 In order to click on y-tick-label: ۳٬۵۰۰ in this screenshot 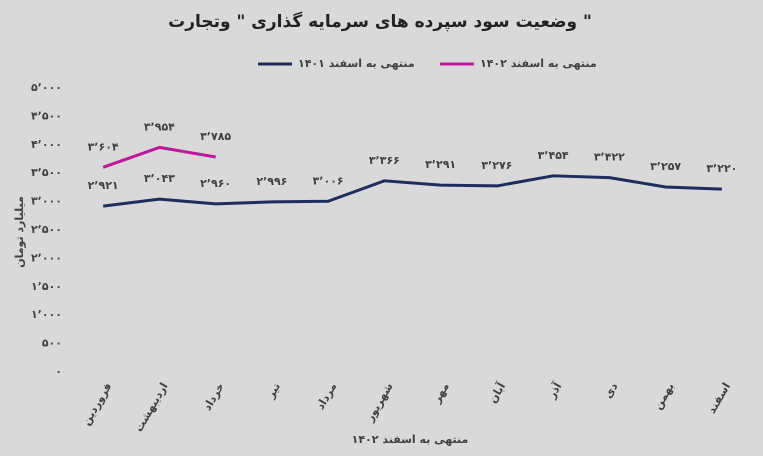, I will do `click(46, 172)`.